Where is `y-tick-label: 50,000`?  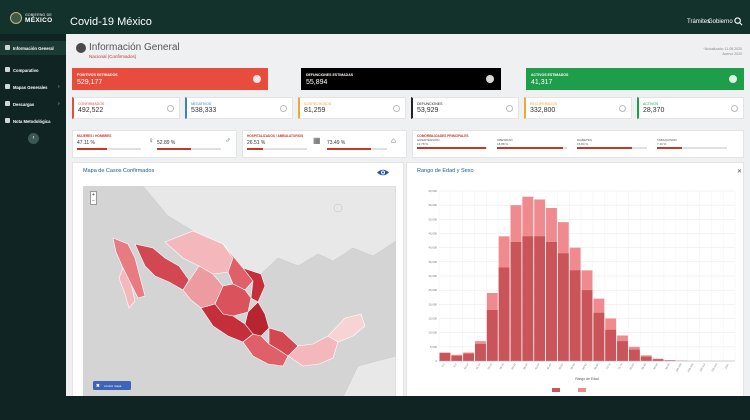
y-tick-label: 50,000 is located at coordinates (432, 219).